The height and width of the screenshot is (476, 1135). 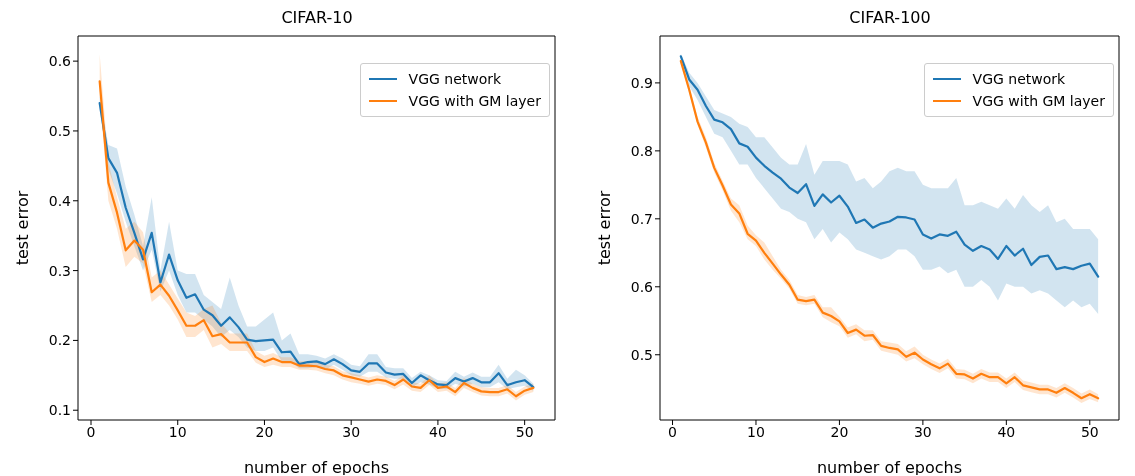 What do you see at coordinates (59, 410) in the screenshot?
I see `y-tick-label: 0.1` at bounding box center [59, 410].